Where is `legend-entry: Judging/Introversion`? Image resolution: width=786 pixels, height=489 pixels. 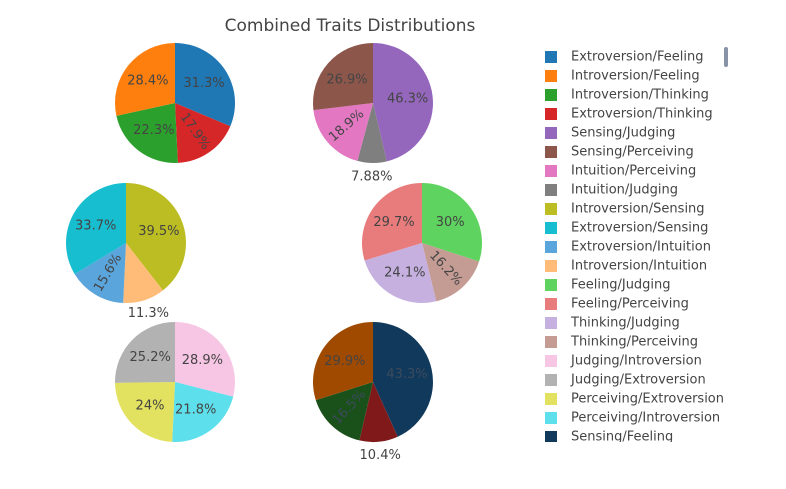 legend-entry: Judging/Introversion is located at coordinates (623, 361).